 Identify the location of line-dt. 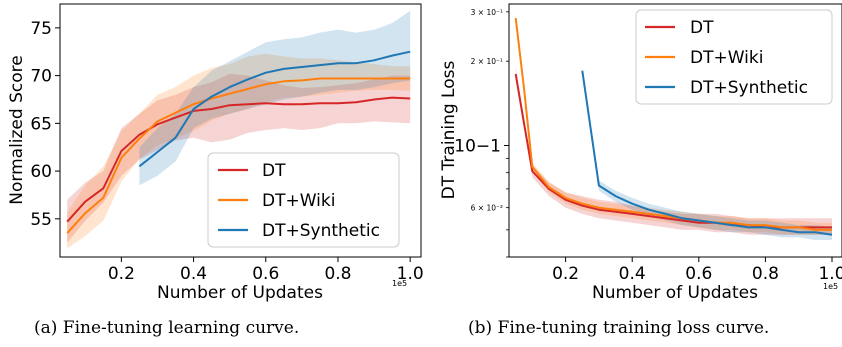
(238, 159).